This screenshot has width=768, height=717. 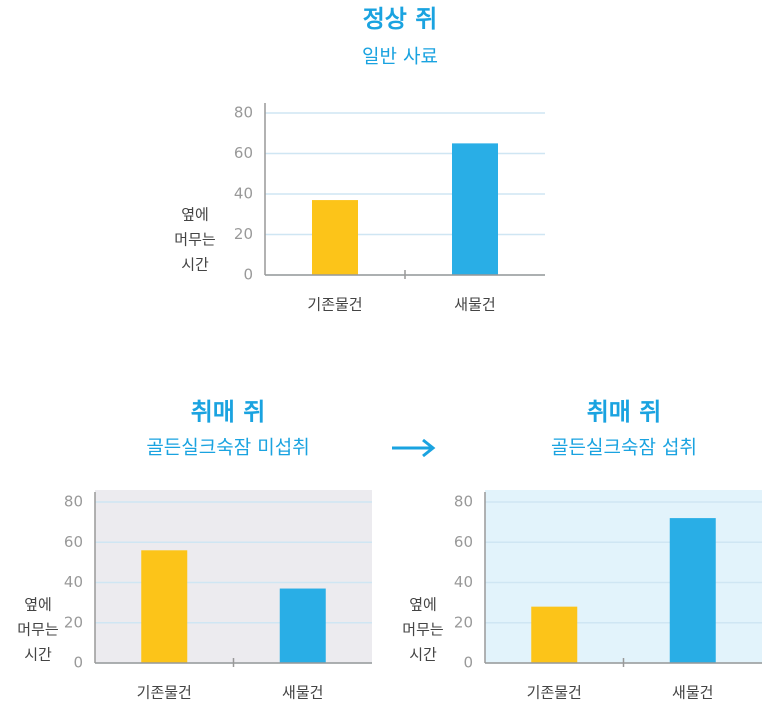 What do you see at coordinates (414, 448) in the screenshot?
I see `arrow` at bounding box center [414, 448].